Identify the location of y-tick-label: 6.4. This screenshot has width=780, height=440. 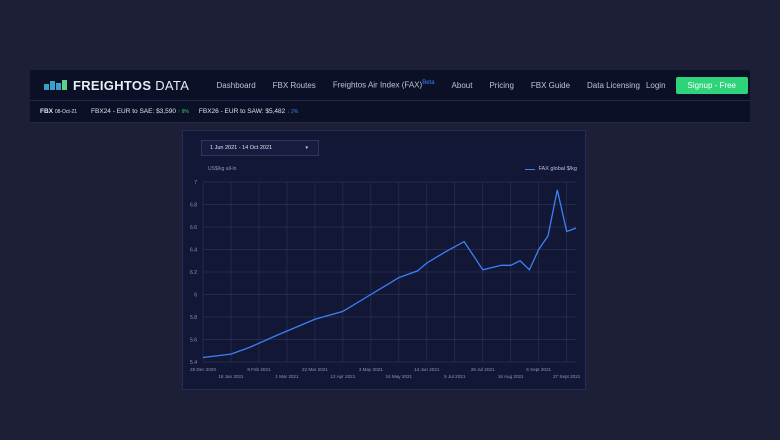
(193, 251).